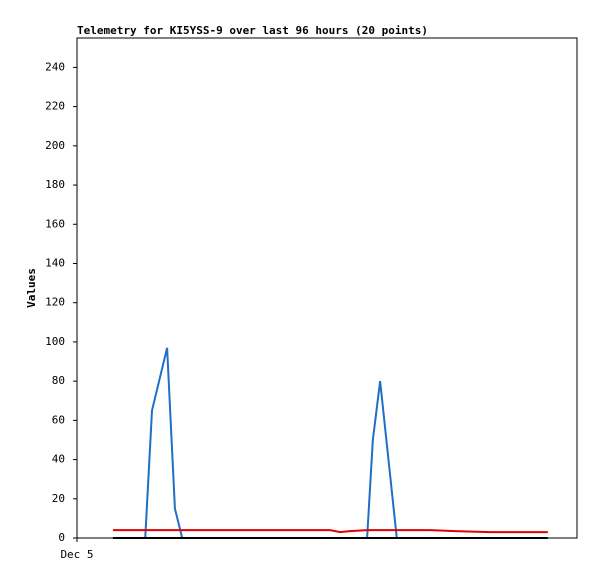  Describe the element at coordinates (31, 288) in the screenshot. I see `y-axis-label: Values` at that location.